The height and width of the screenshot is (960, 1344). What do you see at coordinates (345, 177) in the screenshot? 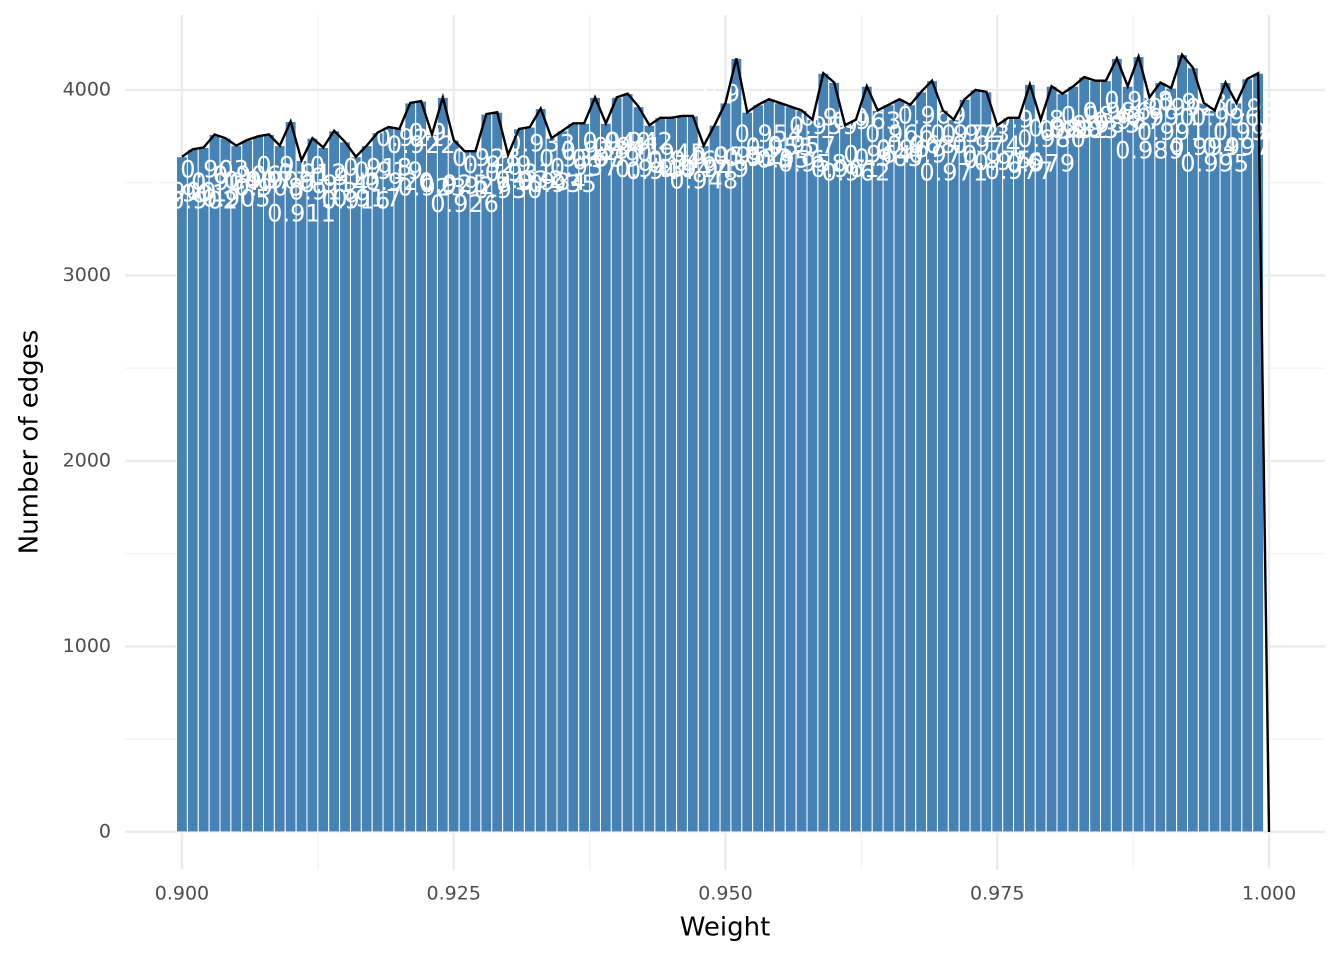
I see `bar-label: 0.915` at bounding box center [345, 177].